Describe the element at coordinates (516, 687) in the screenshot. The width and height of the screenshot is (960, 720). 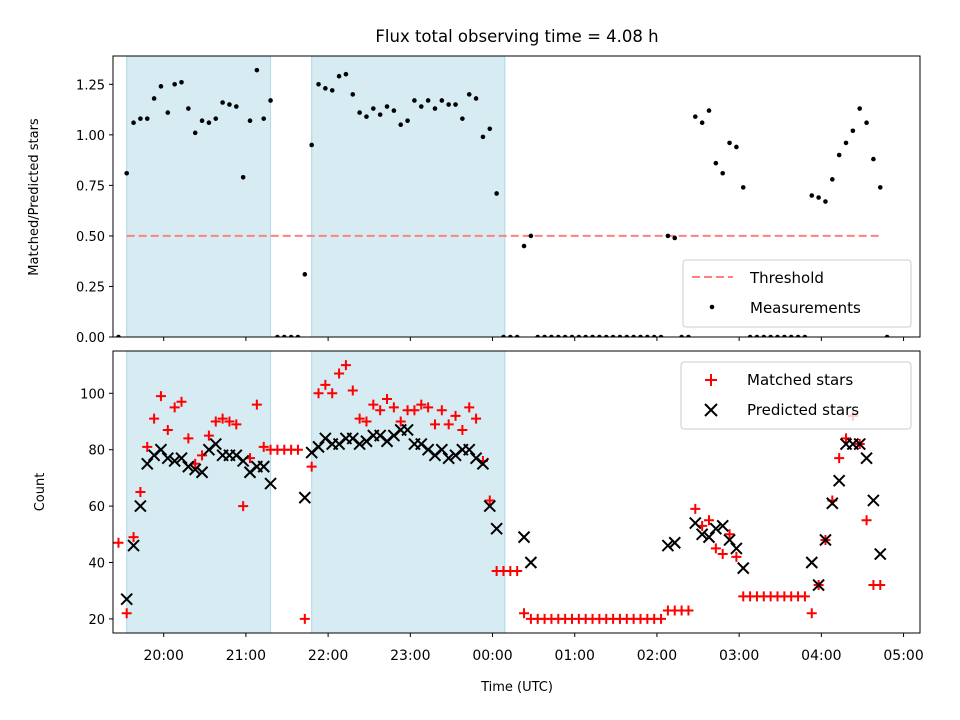
I see `x-axis-label: Time (UTC)` at that location.